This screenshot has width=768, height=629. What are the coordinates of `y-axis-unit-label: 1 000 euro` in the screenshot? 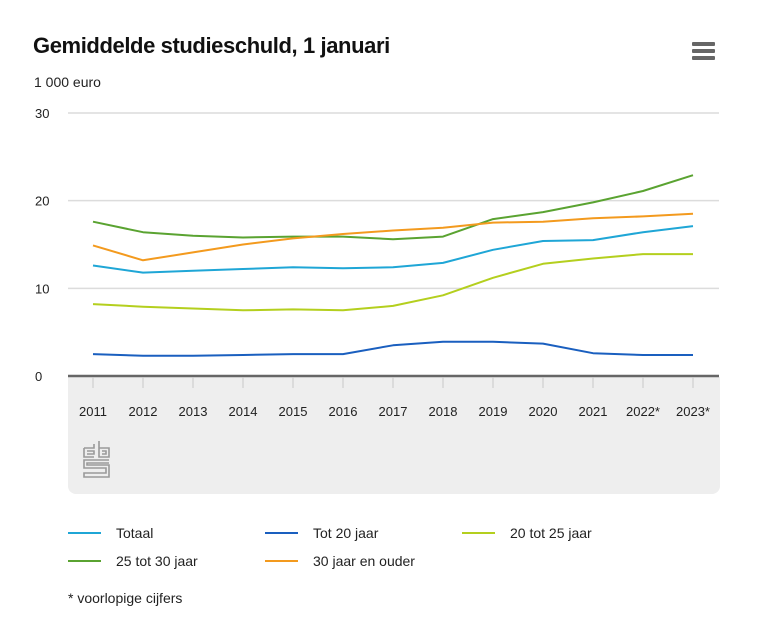 It's located at (67, 82).